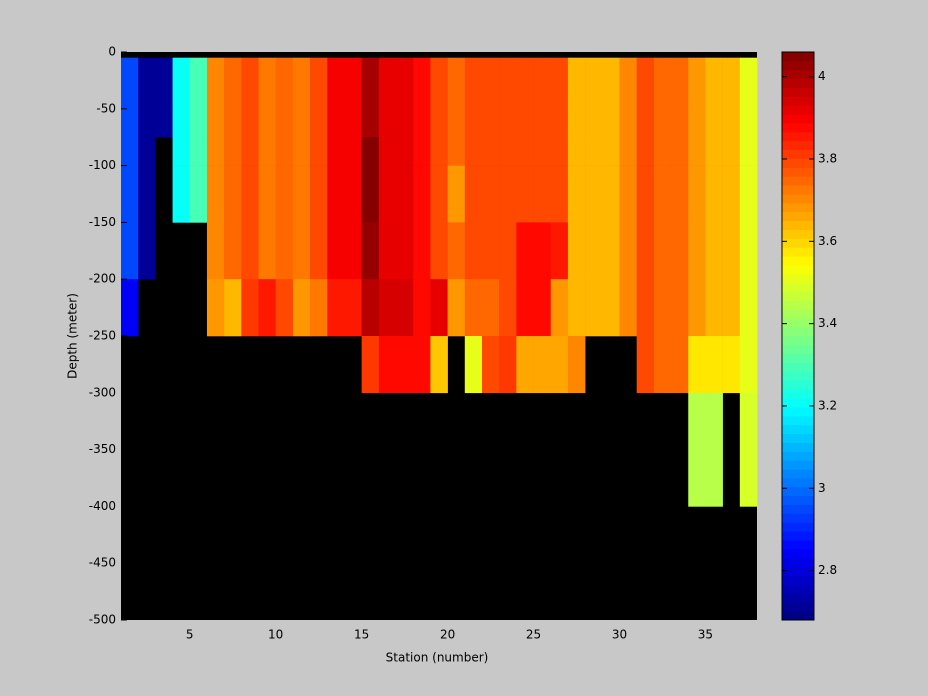 This screenshot has width=928, height=696. Describe the element at coordinates (619, 635) in the screenshot. I see `x-tick-label: 30` at that location.